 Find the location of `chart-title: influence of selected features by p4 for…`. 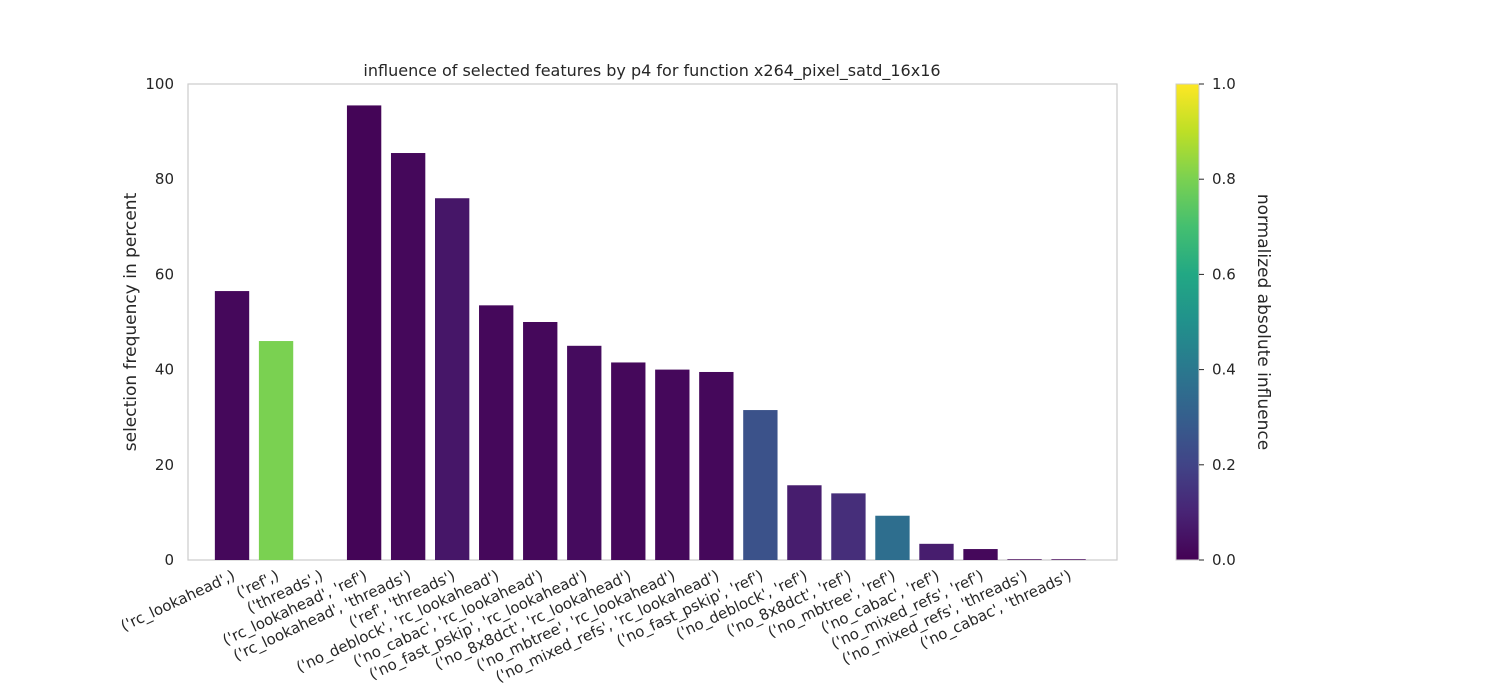

chart-title: influence of selected features by p4 for… is located at coordinates (651, 71).